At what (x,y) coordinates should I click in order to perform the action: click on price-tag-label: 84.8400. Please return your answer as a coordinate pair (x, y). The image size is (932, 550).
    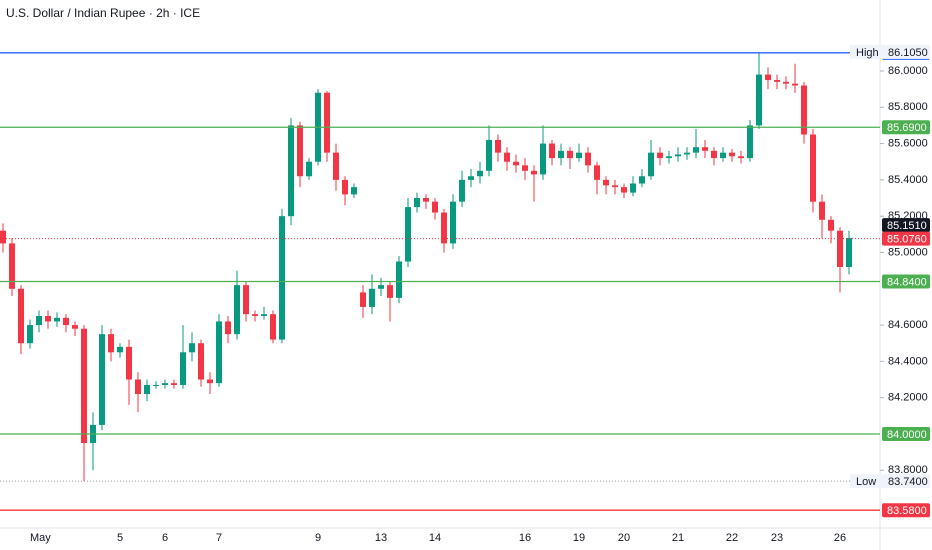
    Looking at the image, I should click on (907, 282).